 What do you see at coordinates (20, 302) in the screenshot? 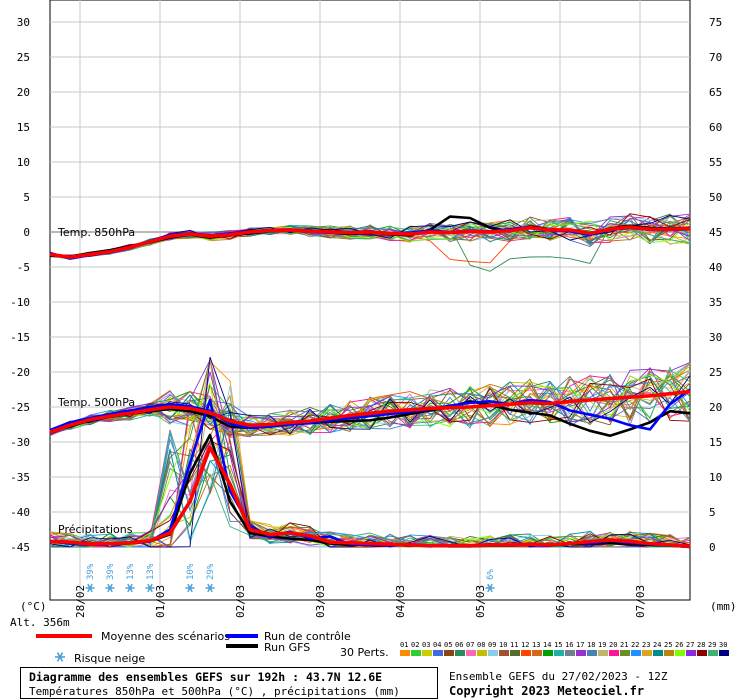
I see `left-tick-label: -10` at bounding box center [20, 302].